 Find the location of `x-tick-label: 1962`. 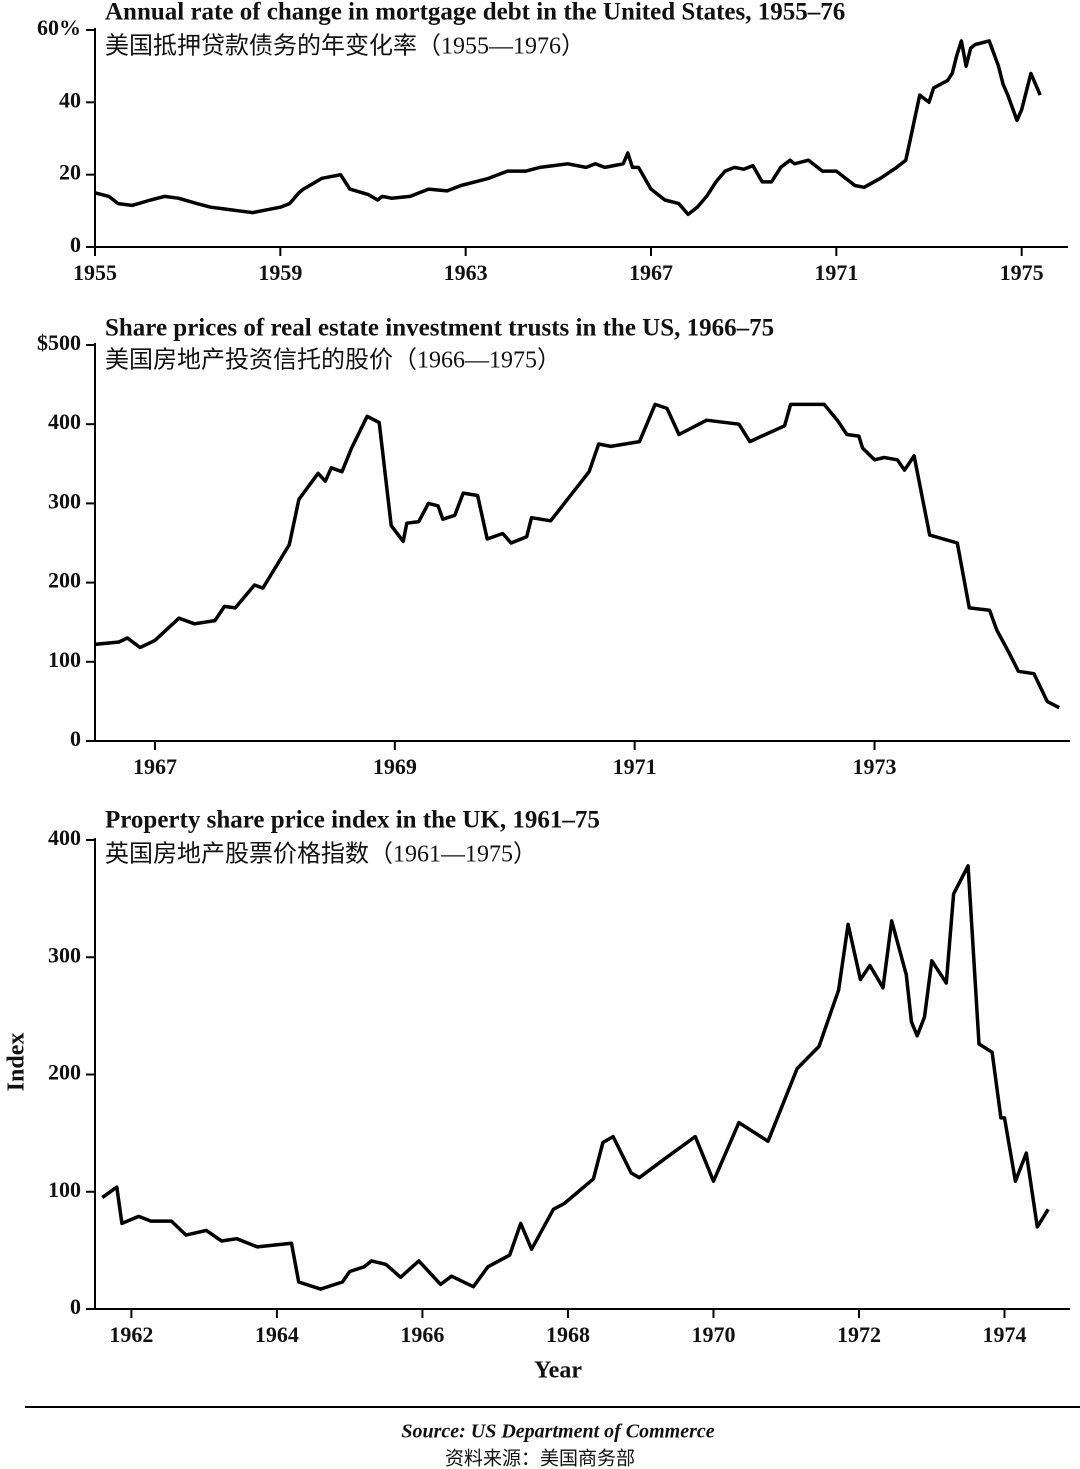

x-tick-label: 1962 is located at coordinates (131, 1334).